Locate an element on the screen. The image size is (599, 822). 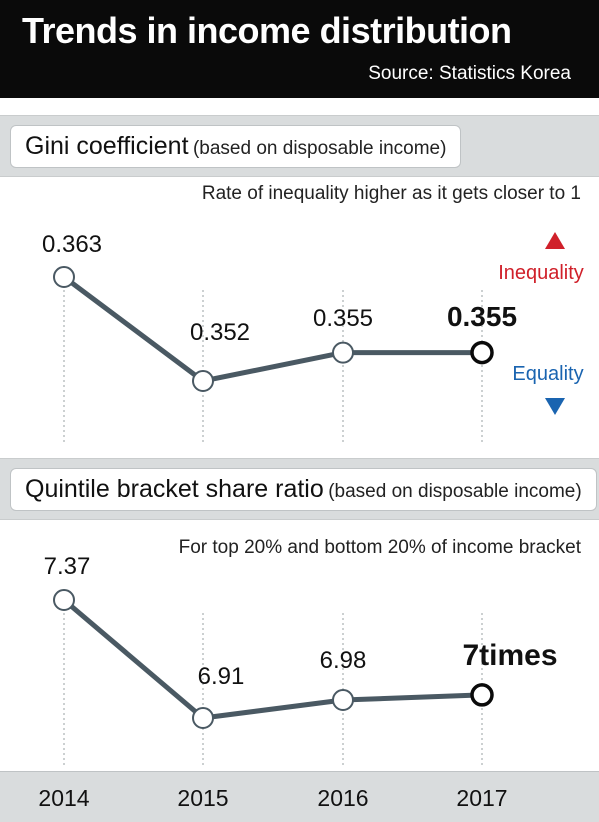
x-tick-label: 2015 is located at coordinates (202, 798).